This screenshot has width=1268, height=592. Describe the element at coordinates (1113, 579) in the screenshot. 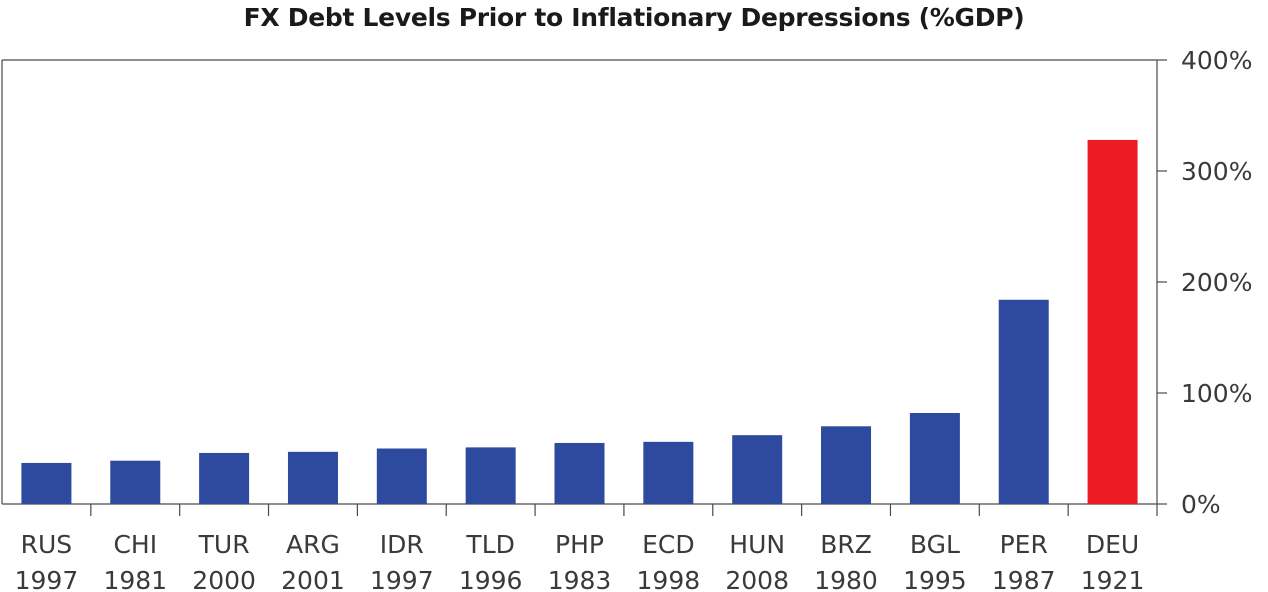

I see `x-tick-label-year: 1921` at that location.